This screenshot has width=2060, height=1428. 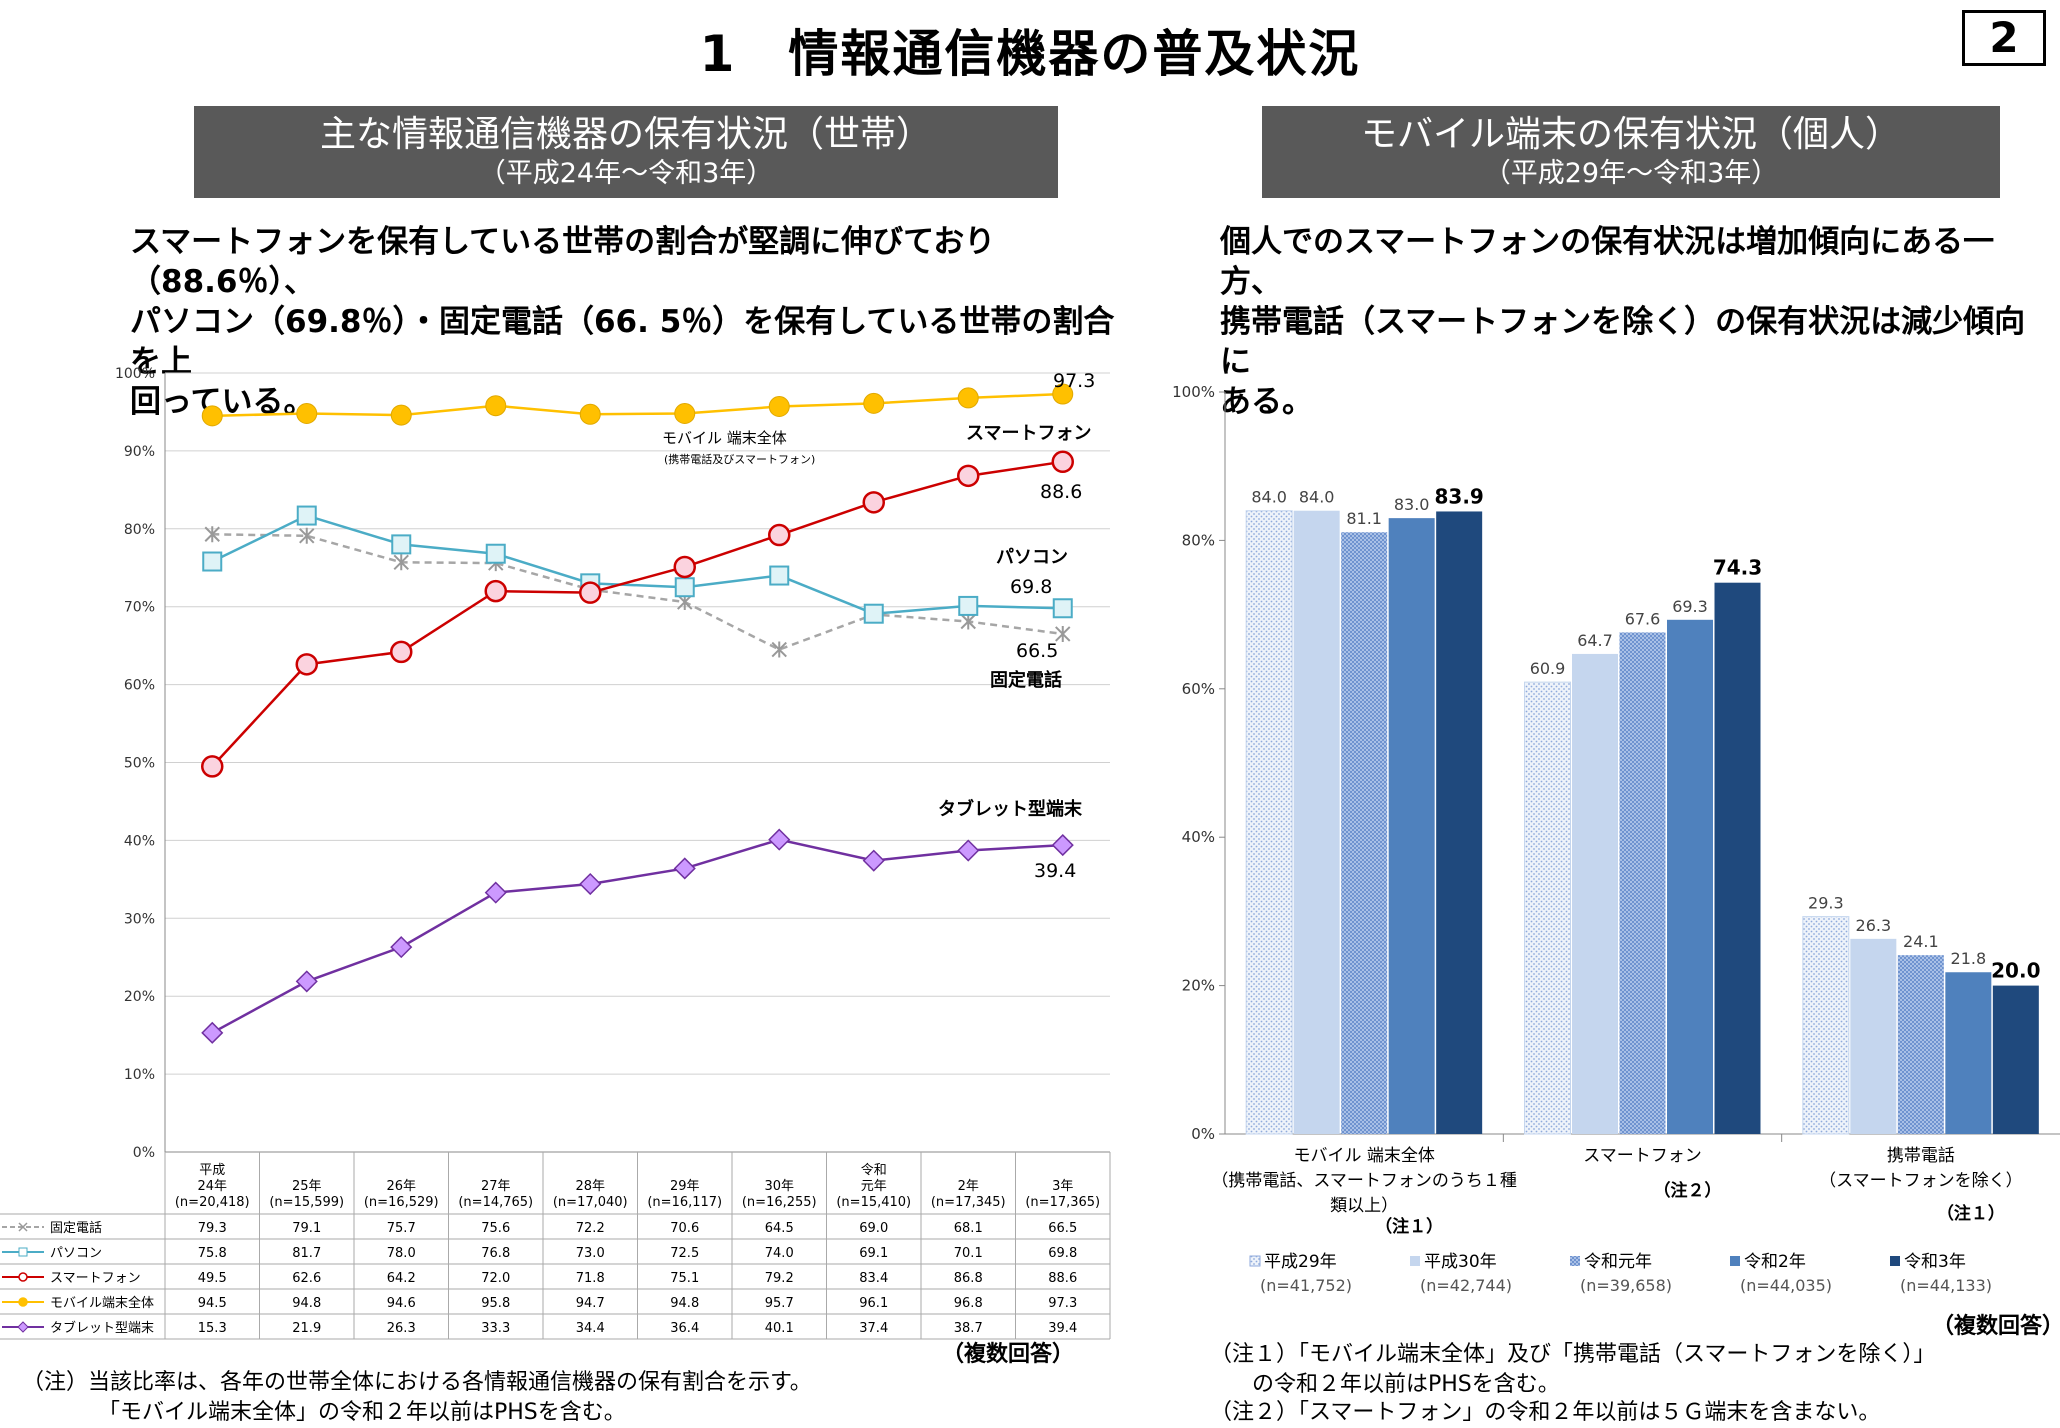 What do you see at coordinates (1266, 402) in the screenshot?
I see `summary-line: ある。` at bounding box center [1266, 402].